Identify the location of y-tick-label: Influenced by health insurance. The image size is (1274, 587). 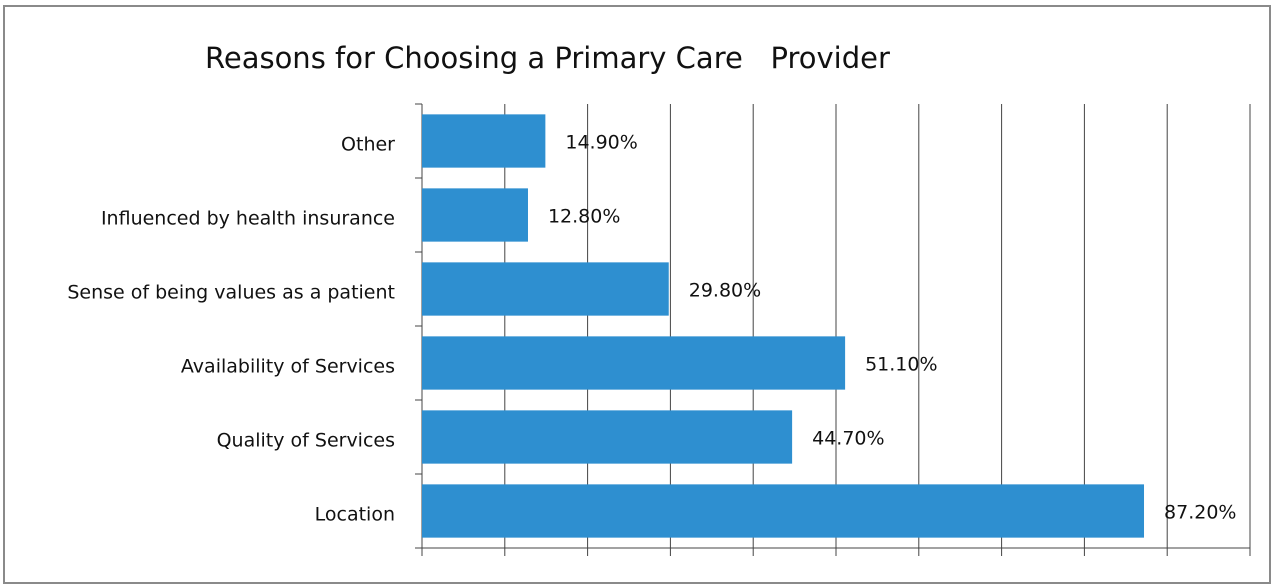
(248, 219).